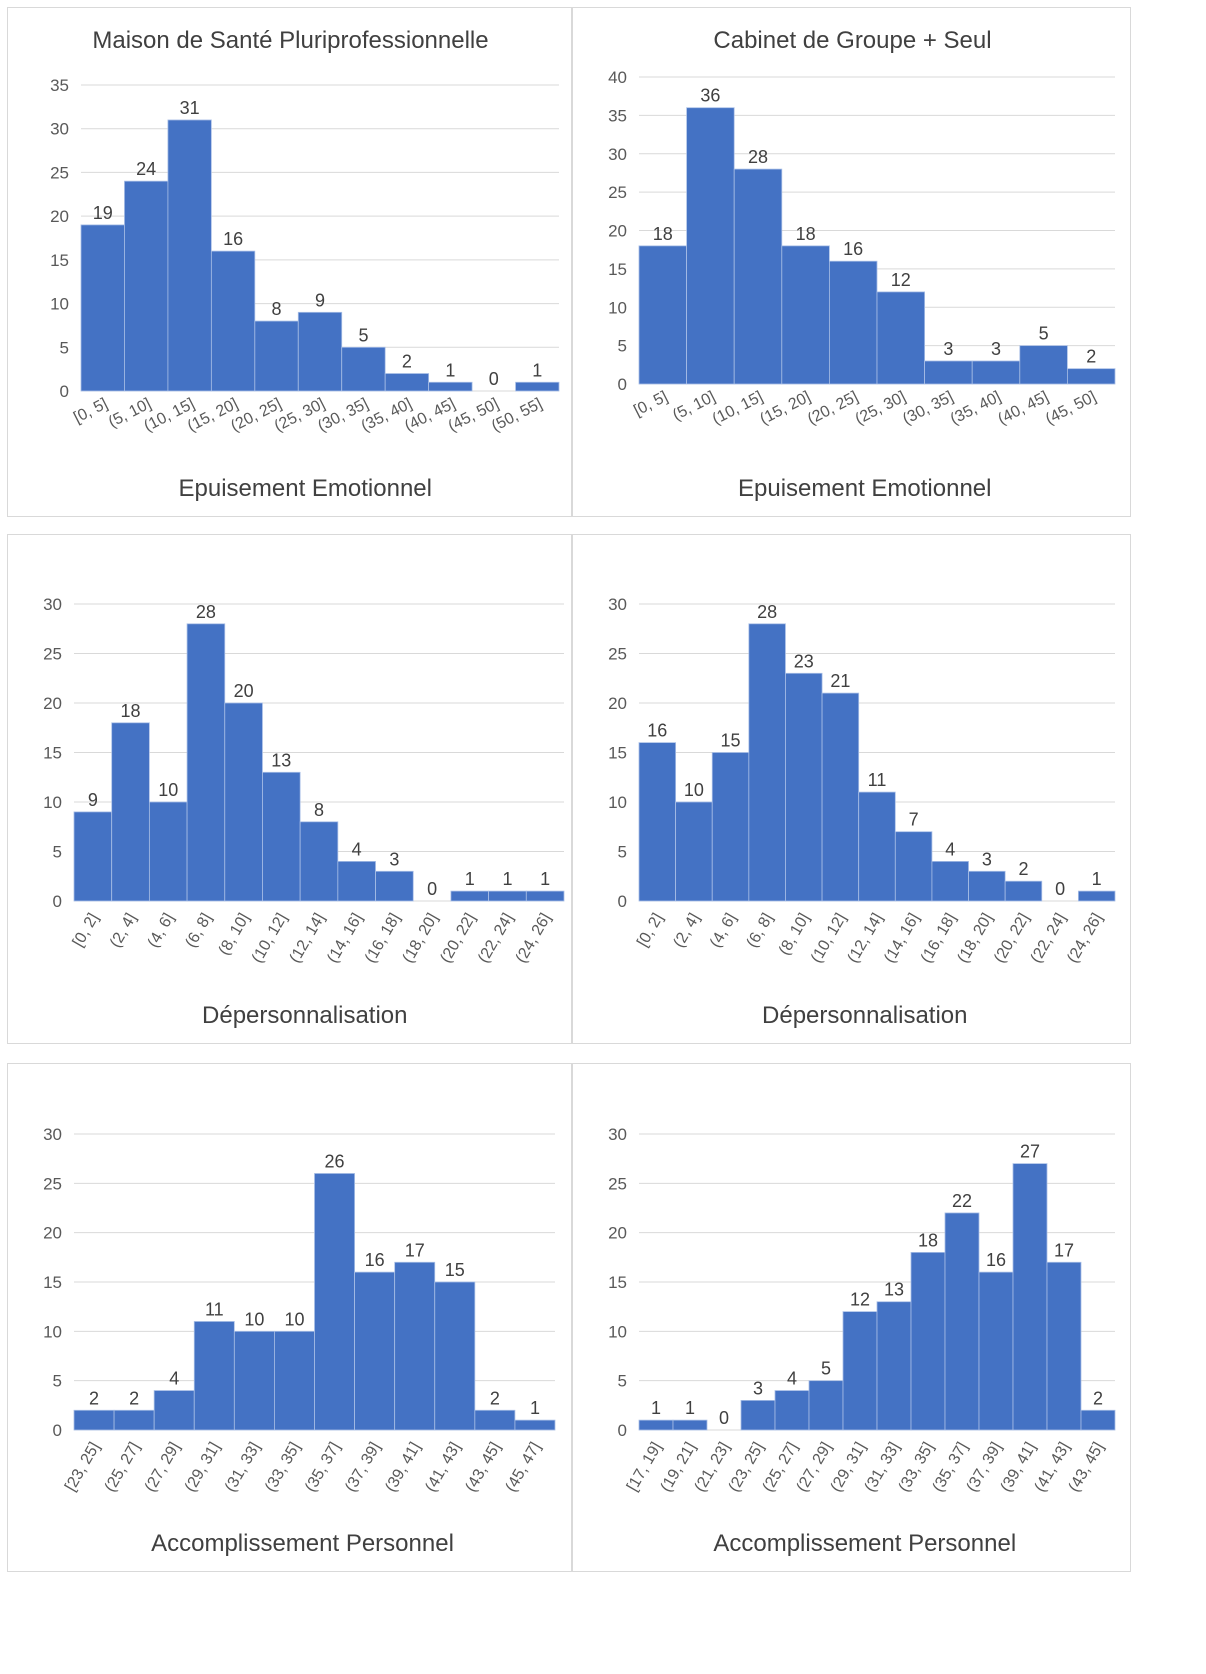  Describe the element at coordinates (996, 1260) in the screenshot. I see `data-label: 16` at that location.